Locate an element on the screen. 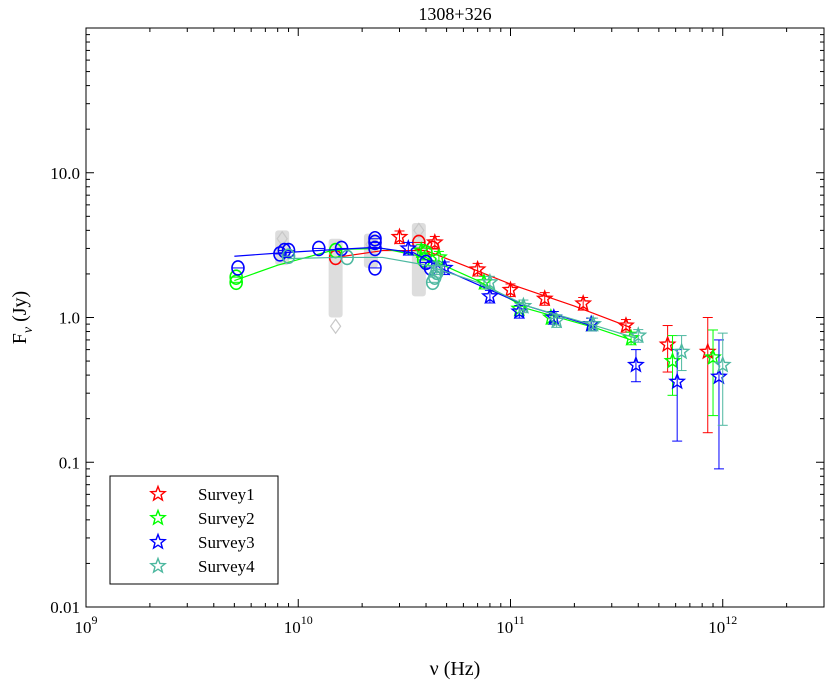  legend-marker-survey2 is located at coordinates (158, 517).